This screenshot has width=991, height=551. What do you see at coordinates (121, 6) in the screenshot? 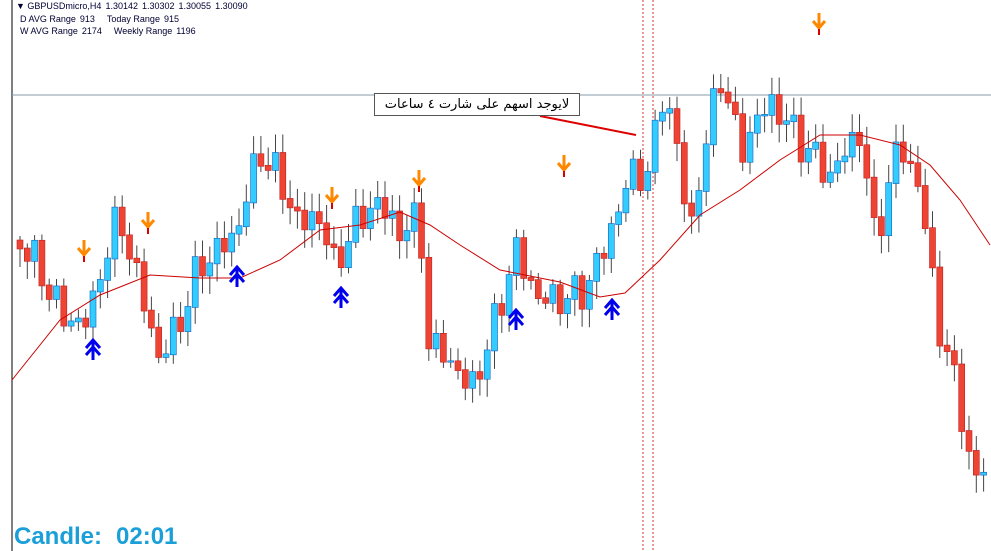
I see `price: 1.30142` at bounding box center [121, 6].